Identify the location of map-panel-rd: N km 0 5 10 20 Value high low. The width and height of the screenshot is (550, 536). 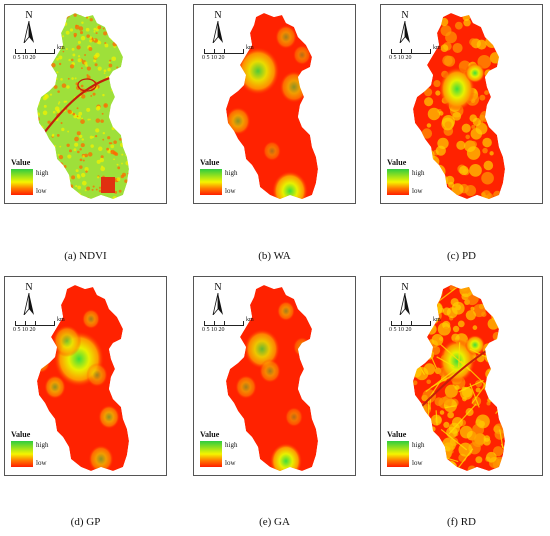
(461, 376).